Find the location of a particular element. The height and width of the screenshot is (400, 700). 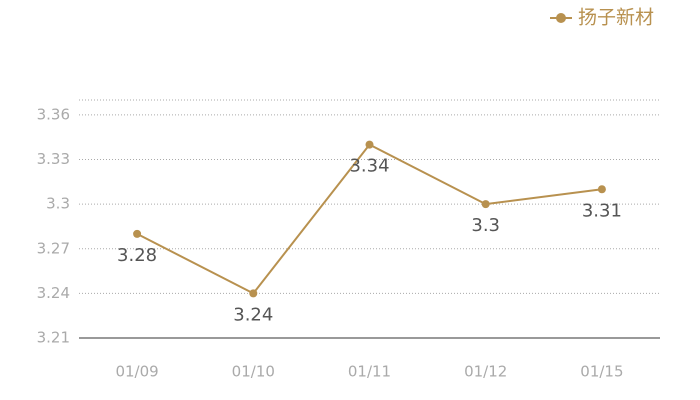

data-label: 3.3 is located at coordinates (485, 225).